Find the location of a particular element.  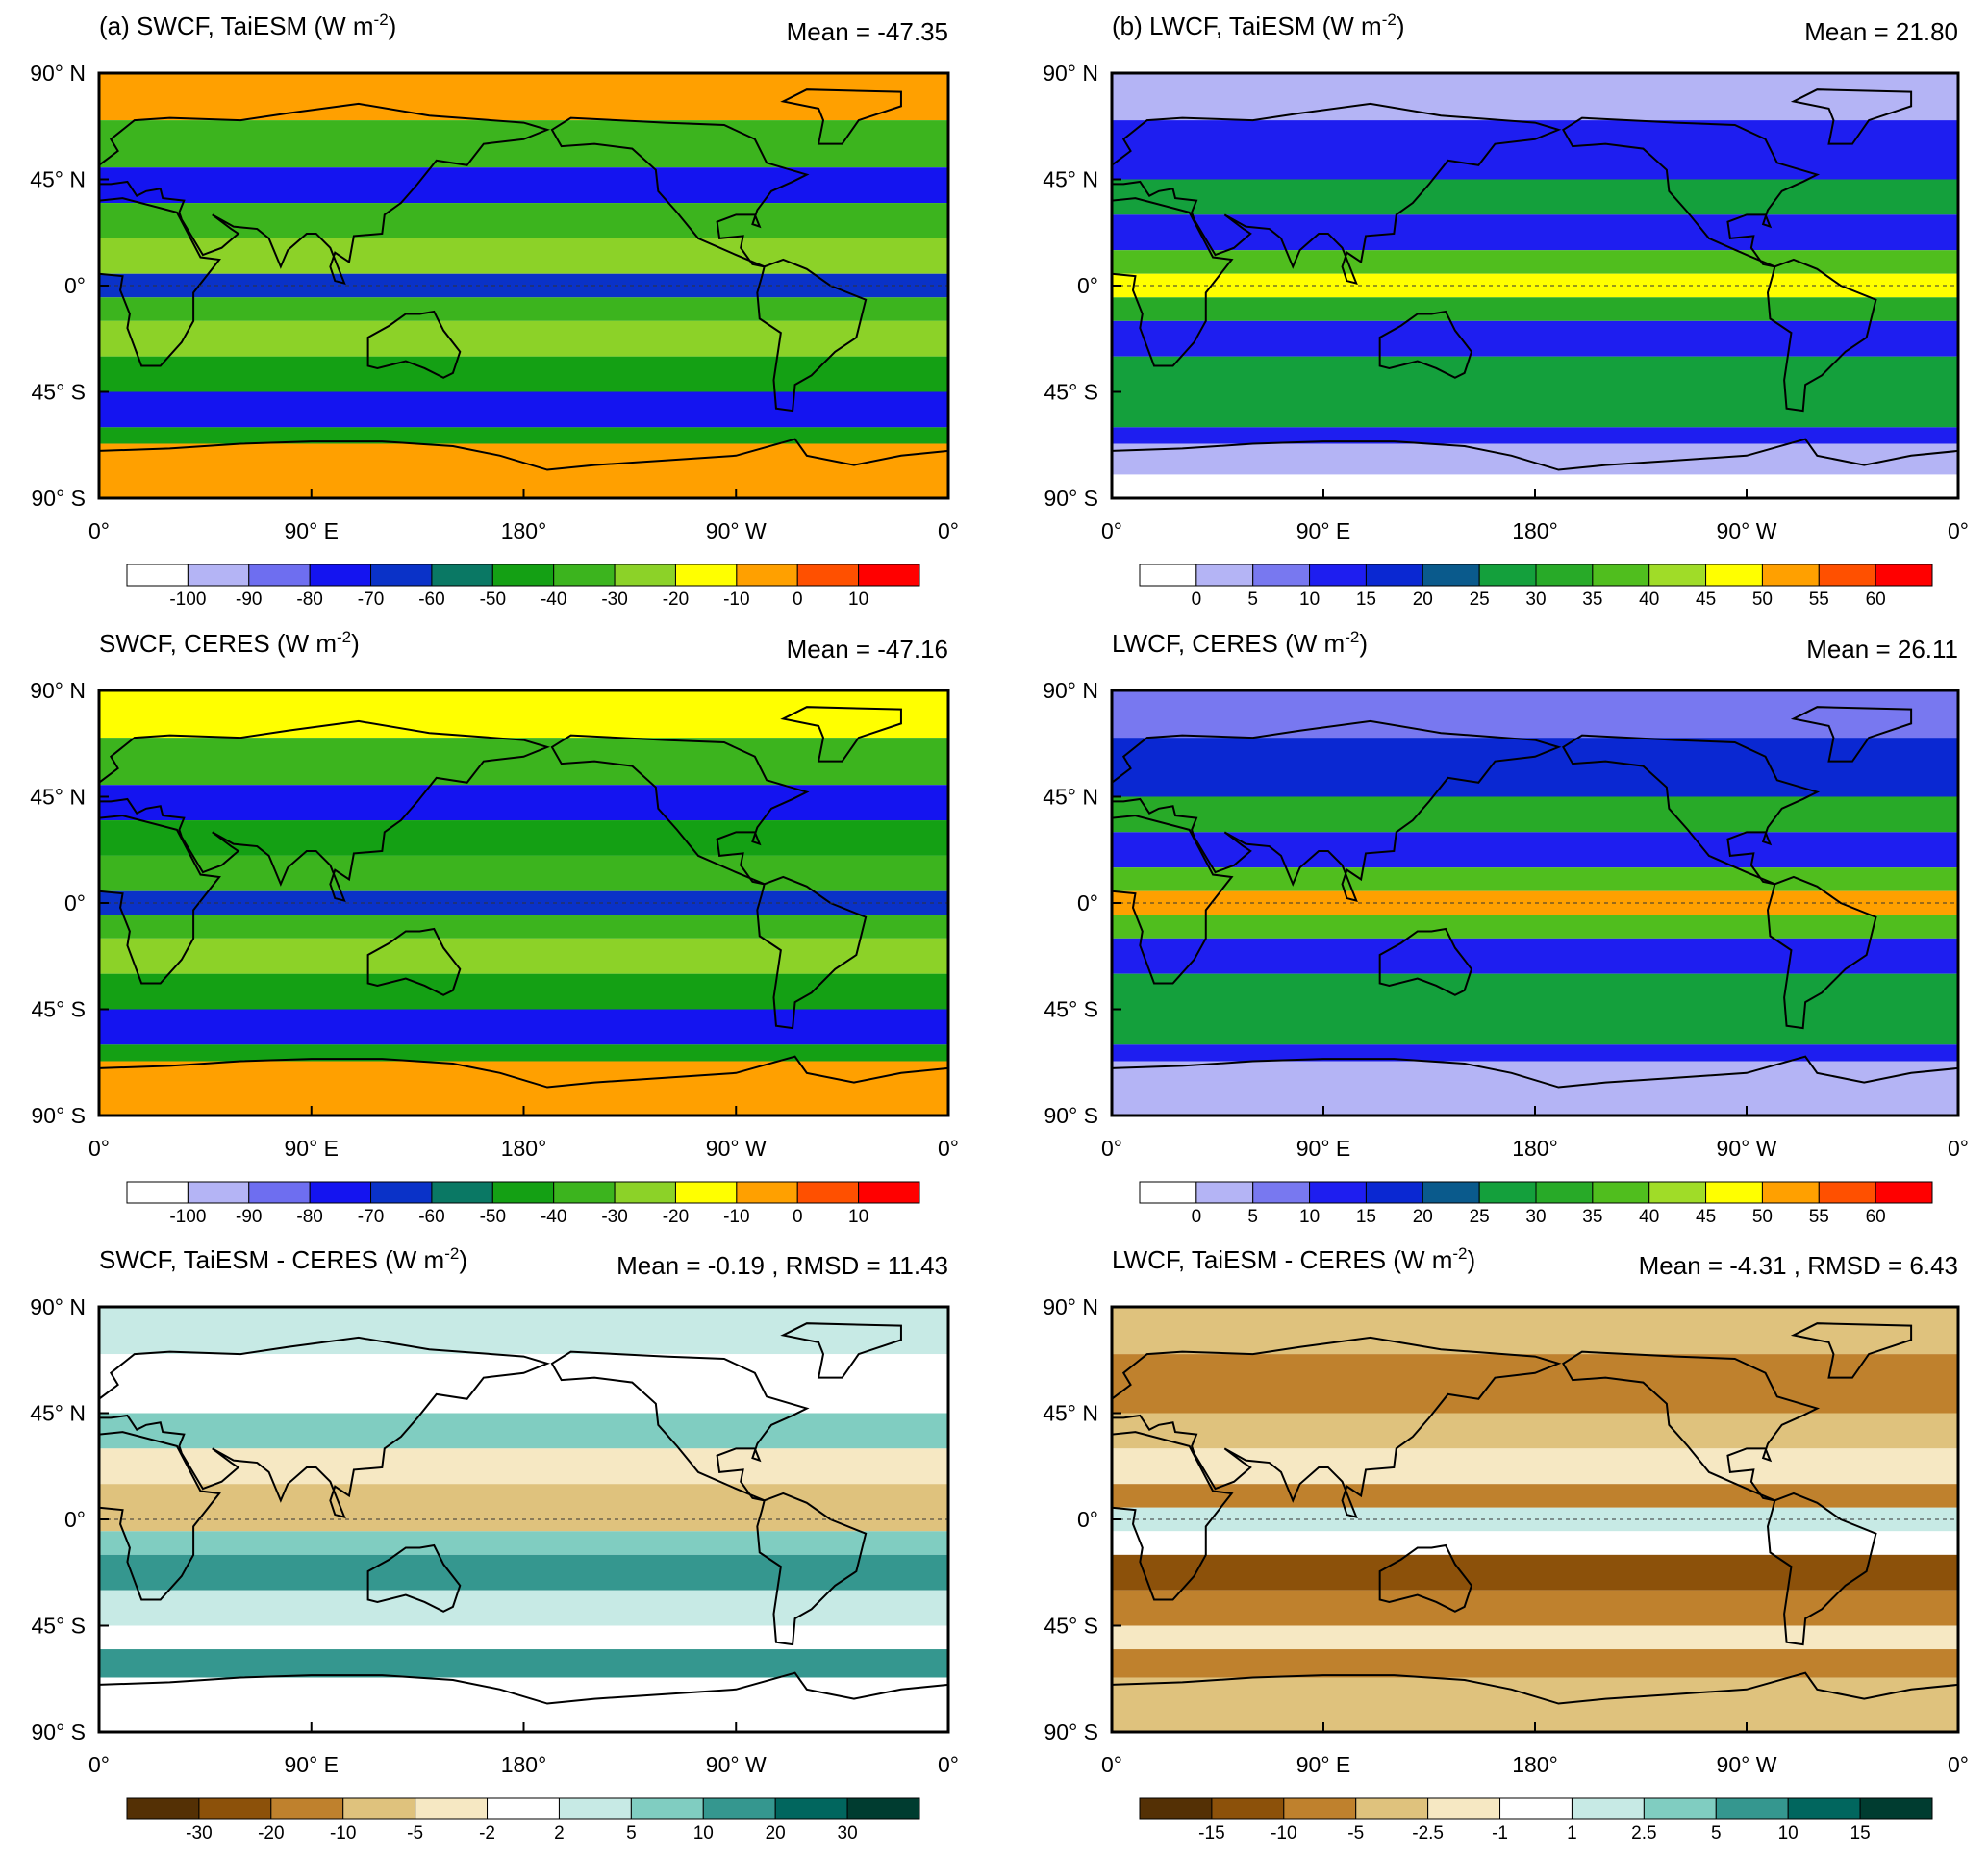

colorbar-label: -5 is located at coordinates (415, 1833).